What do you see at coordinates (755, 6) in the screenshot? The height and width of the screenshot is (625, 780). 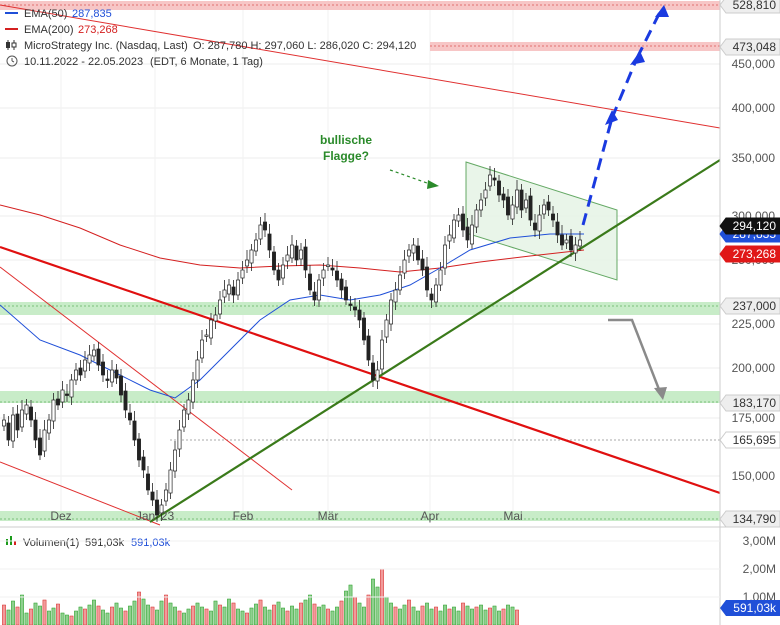 I see `svg-text: 528,810` at bounding box center [755, 6].